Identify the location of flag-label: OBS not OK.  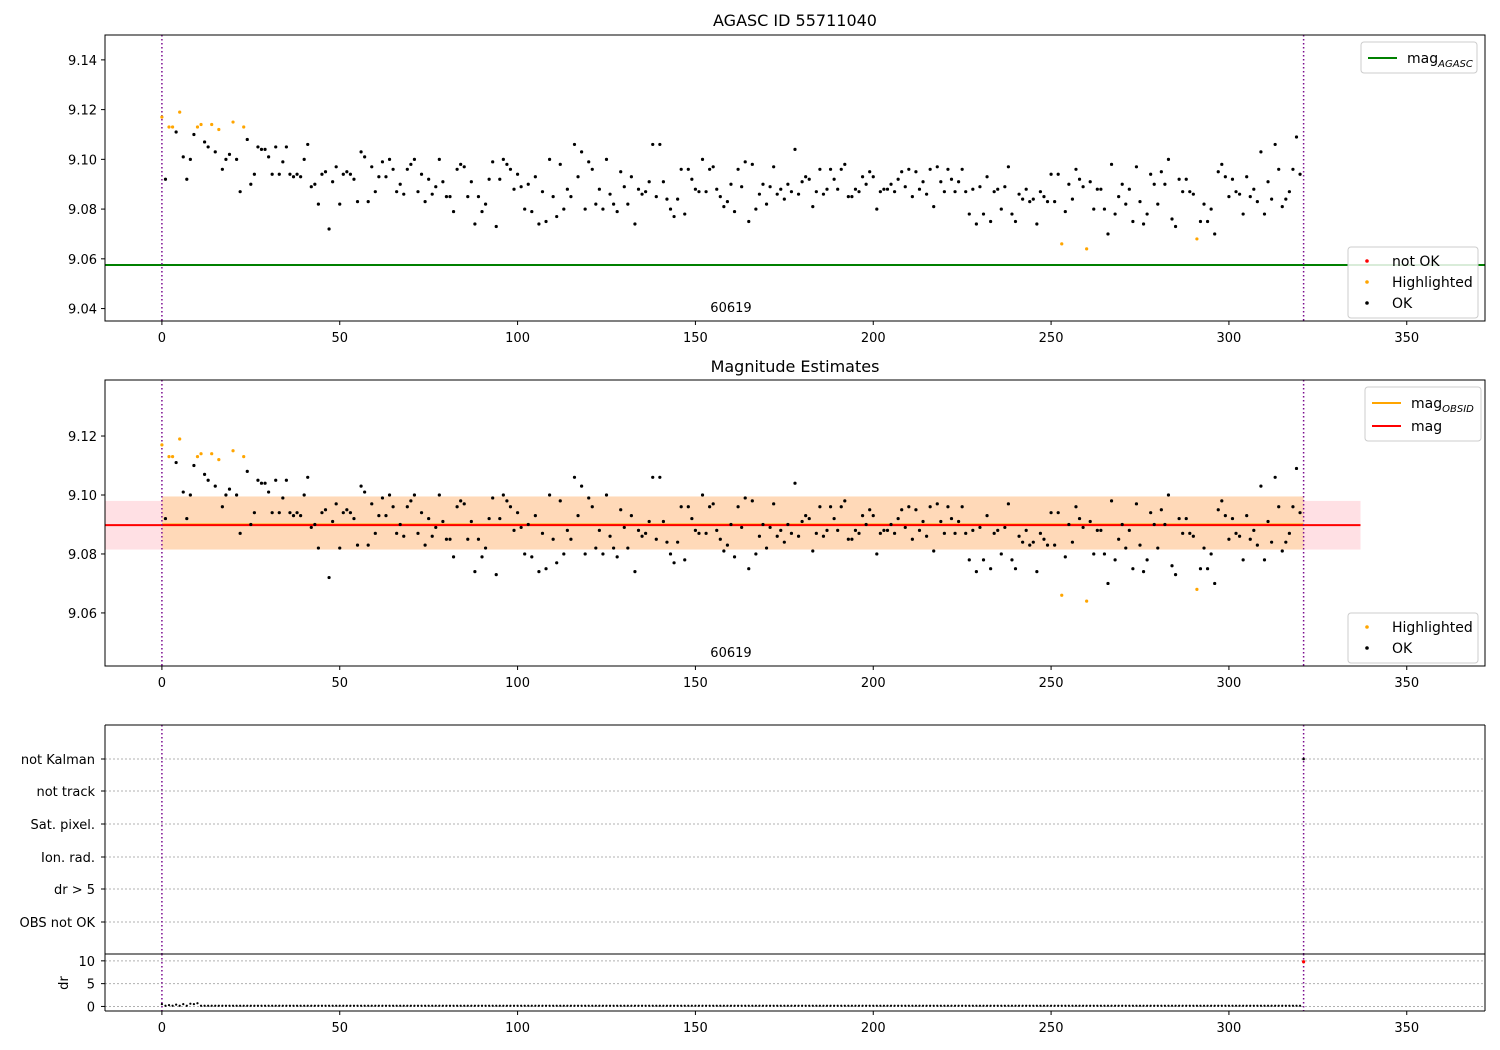
(58, 923).